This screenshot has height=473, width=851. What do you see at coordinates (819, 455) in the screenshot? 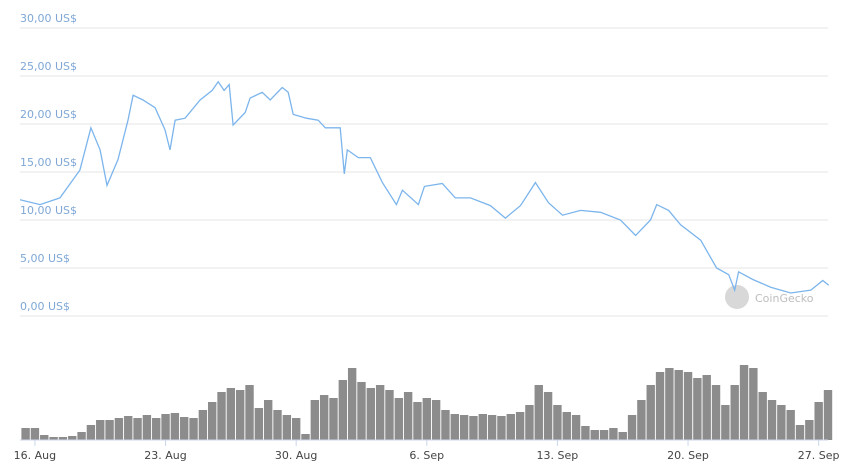
I see `x-tick-label: 27. Sep` at bounding box center [819, 455].